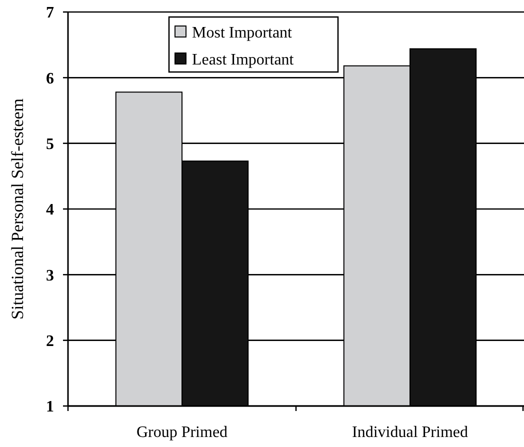 The height and width of the screenshot is (447, 524). I want to click on y-tick-label: 3, so click(50, 275).